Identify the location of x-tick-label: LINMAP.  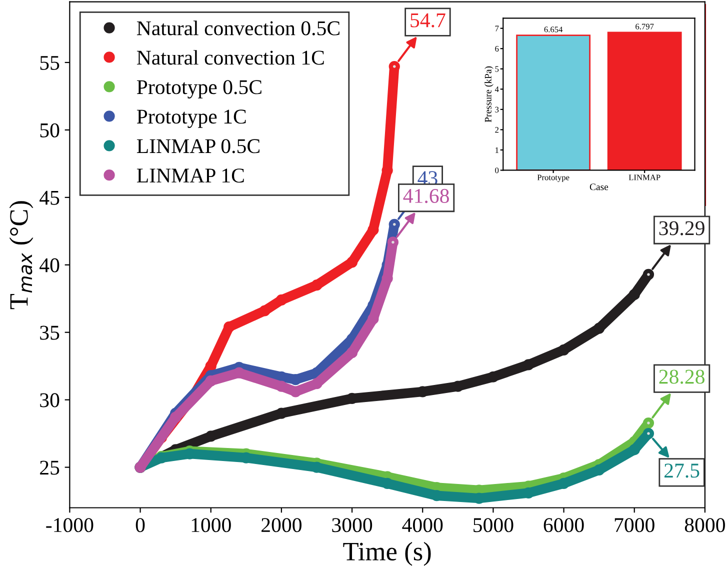
(644, 177).